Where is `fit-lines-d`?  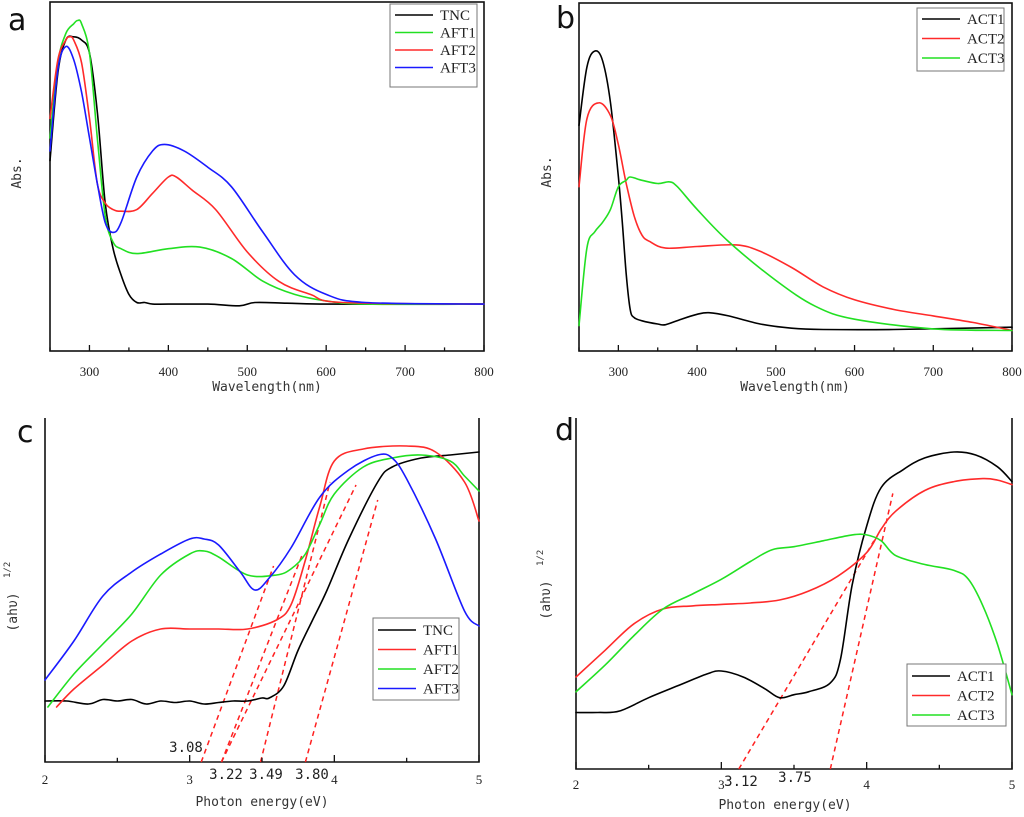
fit-lines-d is located at coordinates (816, 631).